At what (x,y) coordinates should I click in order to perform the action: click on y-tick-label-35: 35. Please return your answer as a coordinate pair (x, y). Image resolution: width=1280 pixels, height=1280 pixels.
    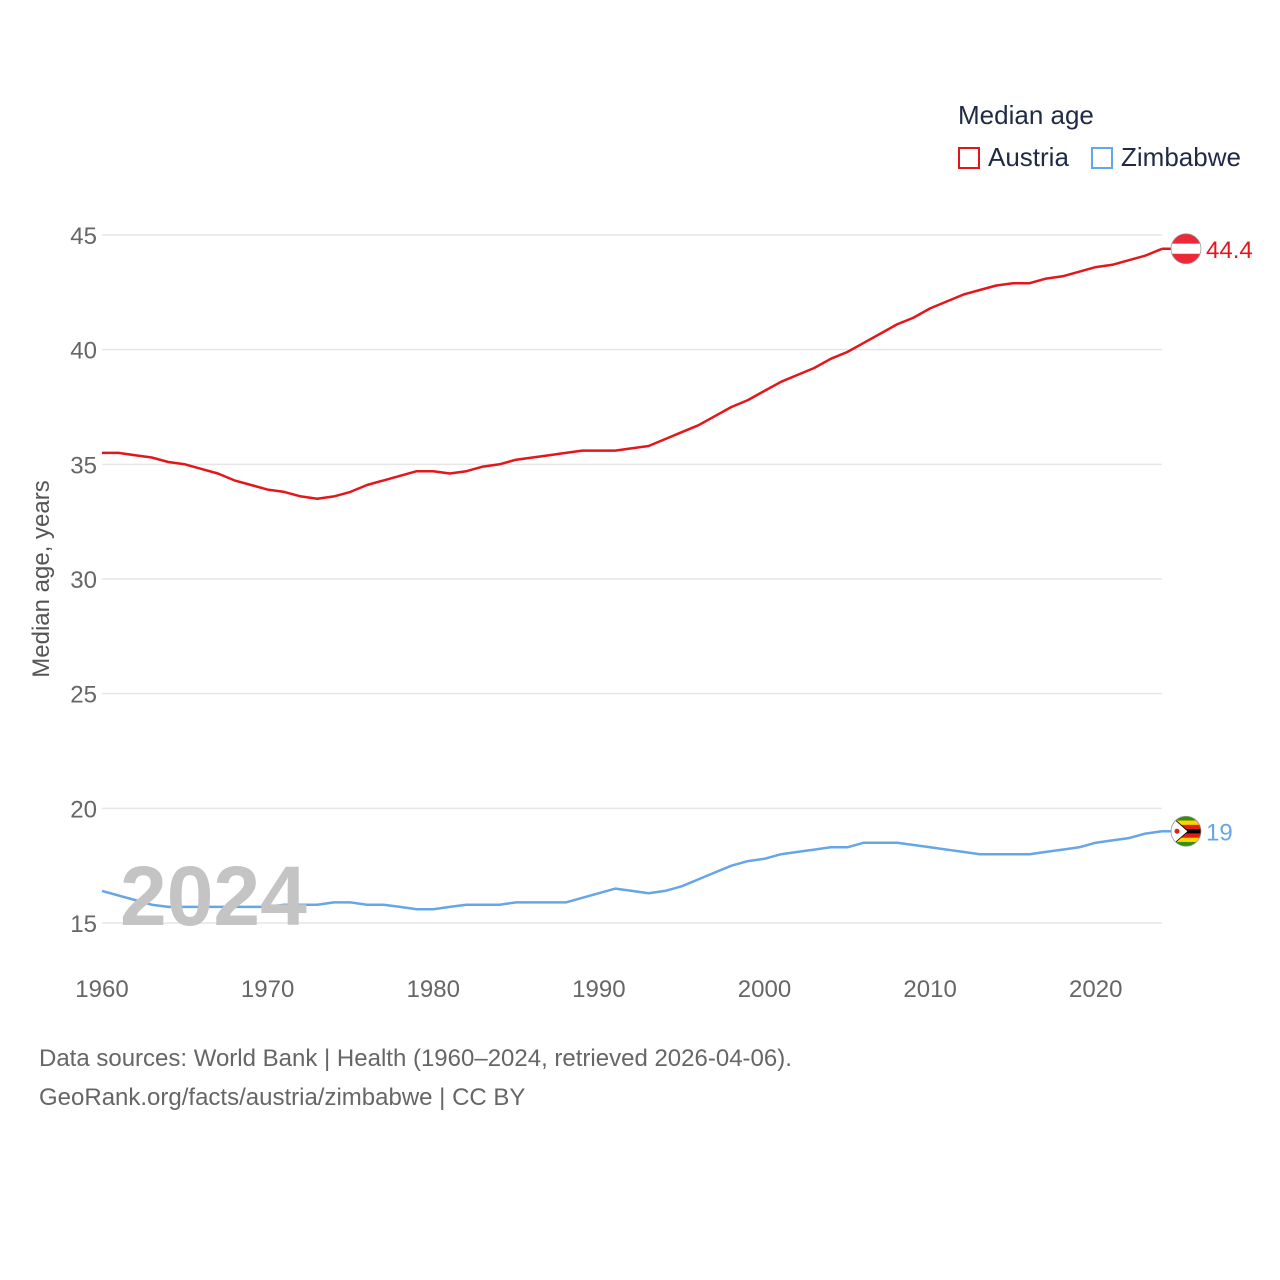
    Looking at the image, I should click on (83, 465).